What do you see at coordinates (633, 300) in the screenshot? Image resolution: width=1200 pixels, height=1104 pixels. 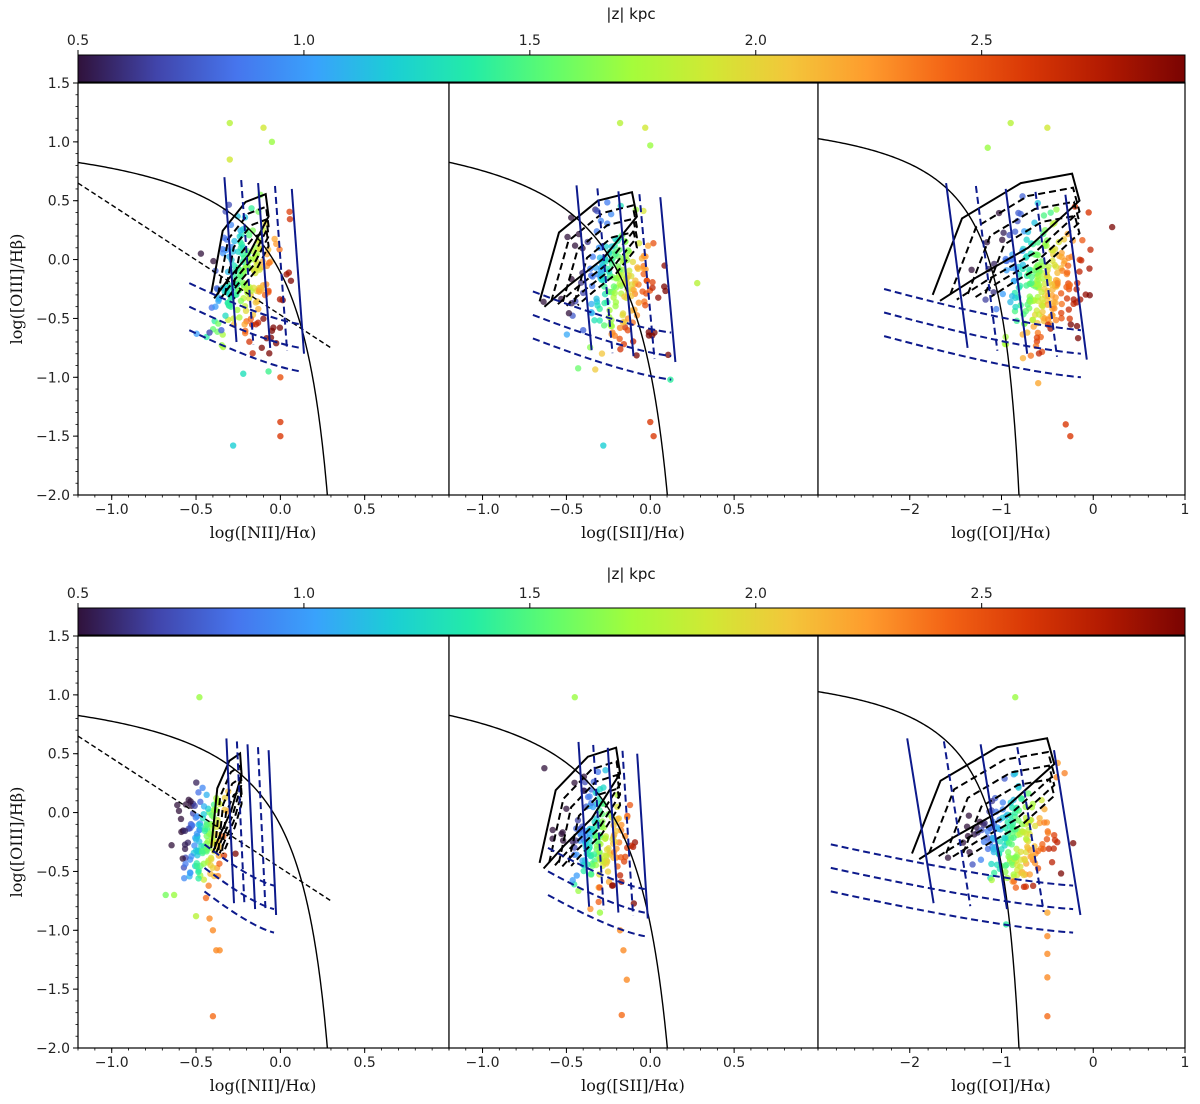 I see `panel-top-sii: −1.0 −0.5 0.0 0.5` at bounding box center [633, 300].